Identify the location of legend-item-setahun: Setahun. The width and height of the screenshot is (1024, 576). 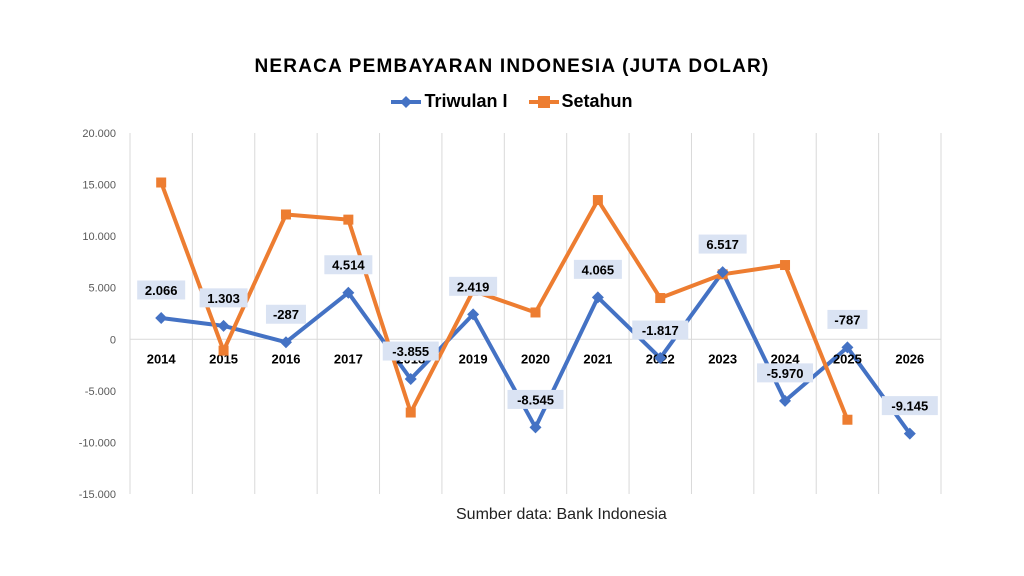
(580, 101).